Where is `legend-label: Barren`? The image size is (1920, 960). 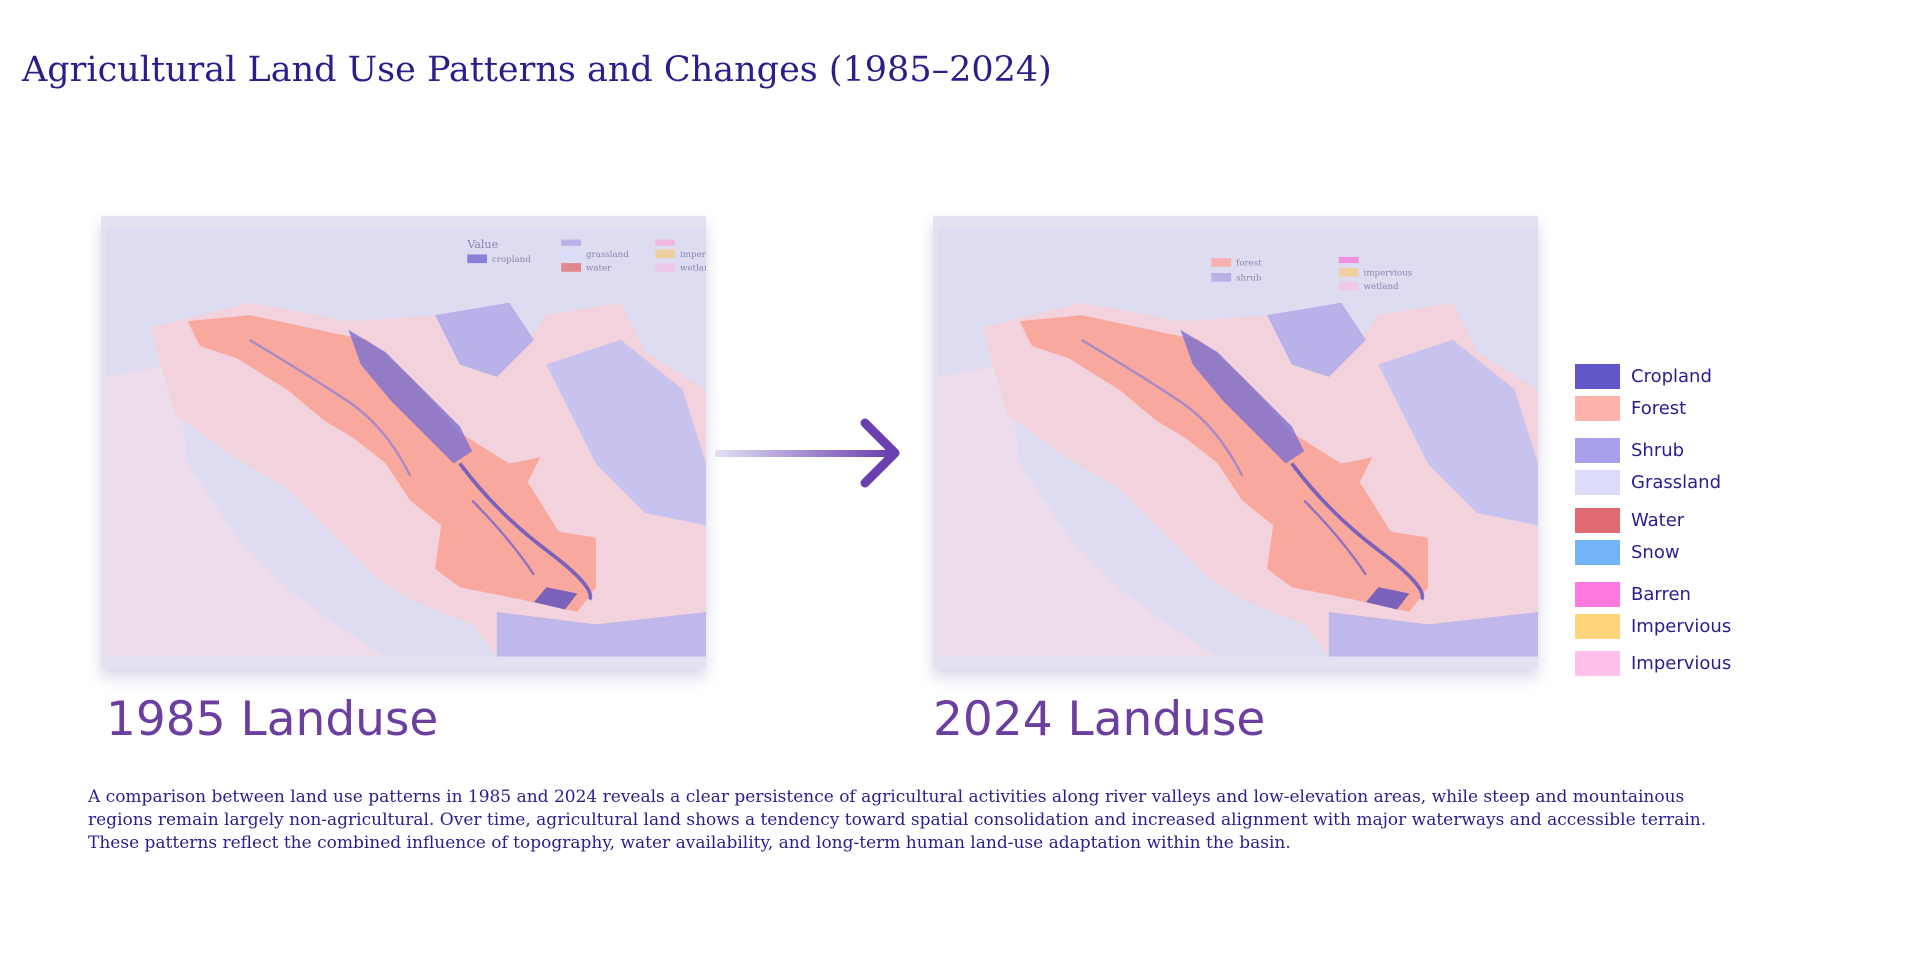
legend-label: Barren is located at coordinates (1661, 594).